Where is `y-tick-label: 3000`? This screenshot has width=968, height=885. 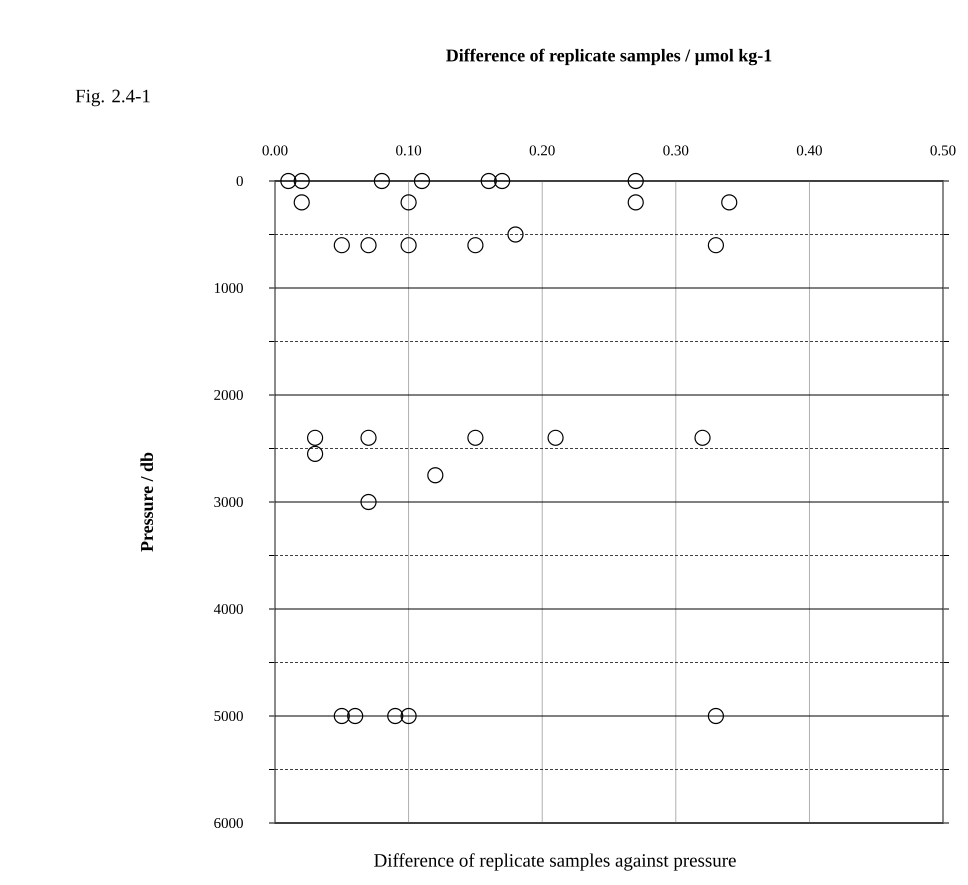
y-tick-label: 3000 is located at coordinates (228, 502).